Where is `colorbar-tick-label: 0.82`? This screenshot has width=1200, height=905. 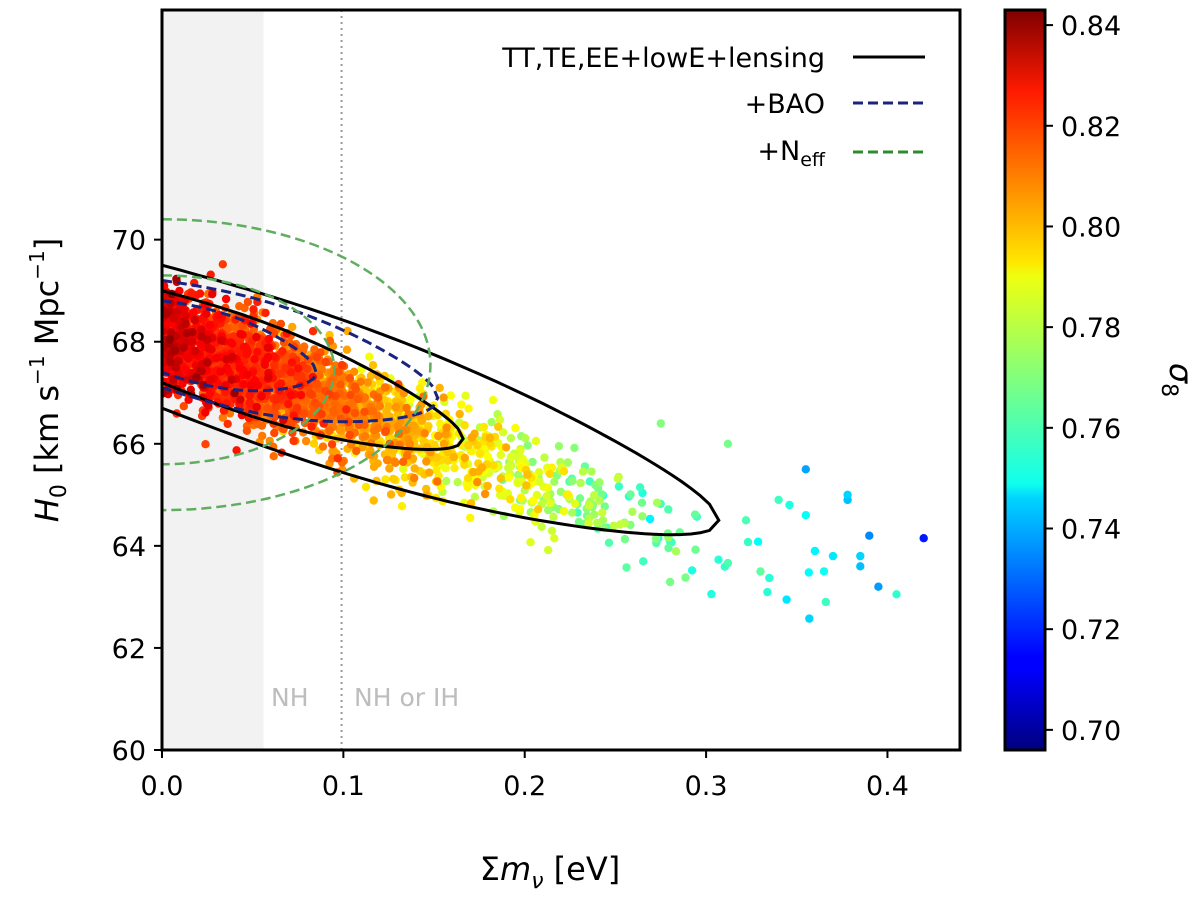 colorbar-tick-label: 0.82 is located at coordinates (1091, 127).